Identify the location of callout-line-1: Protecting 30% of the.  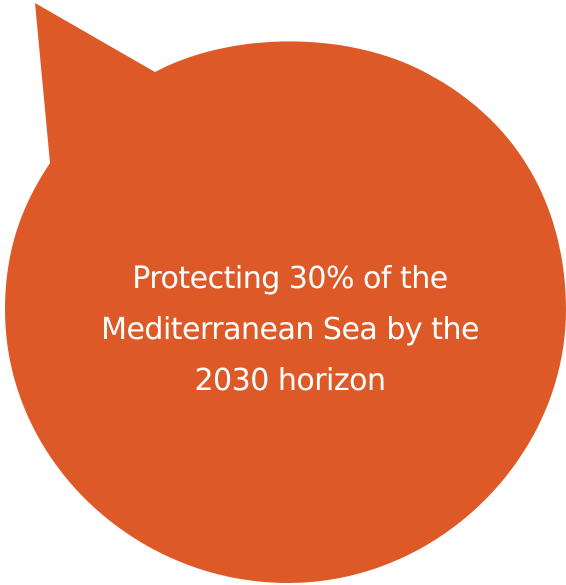
(290, 278).